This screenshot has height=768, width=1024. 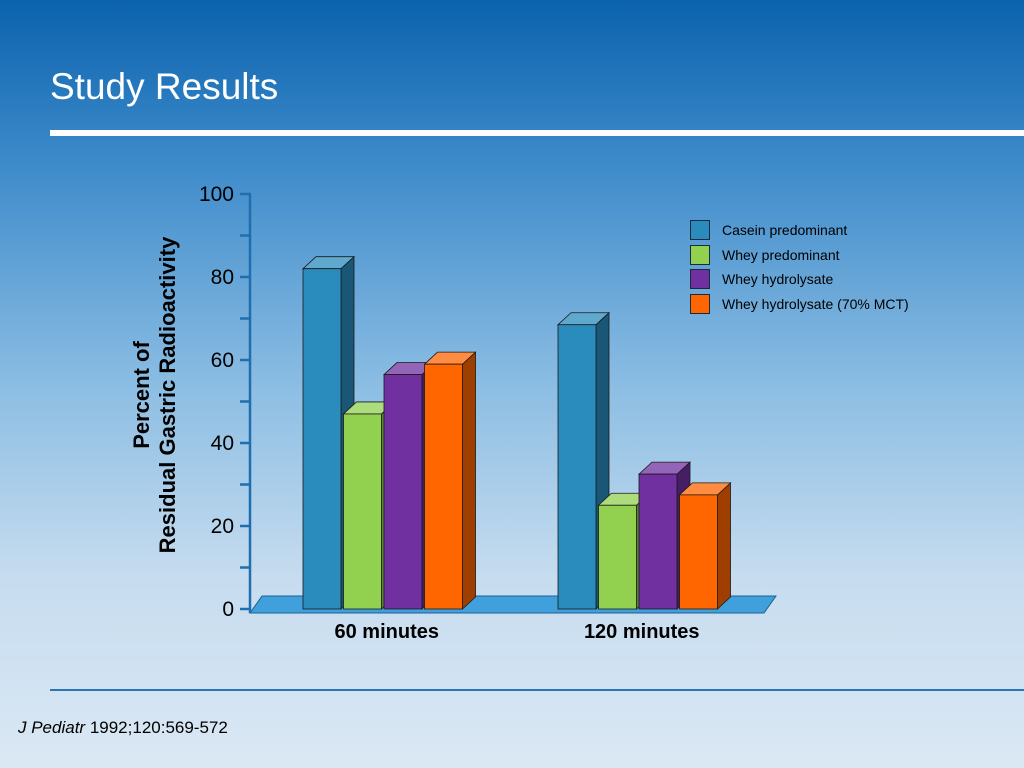 I want to click on legend-item: Whey hydrolysate (70% MCT), so click(x=799, y=304).